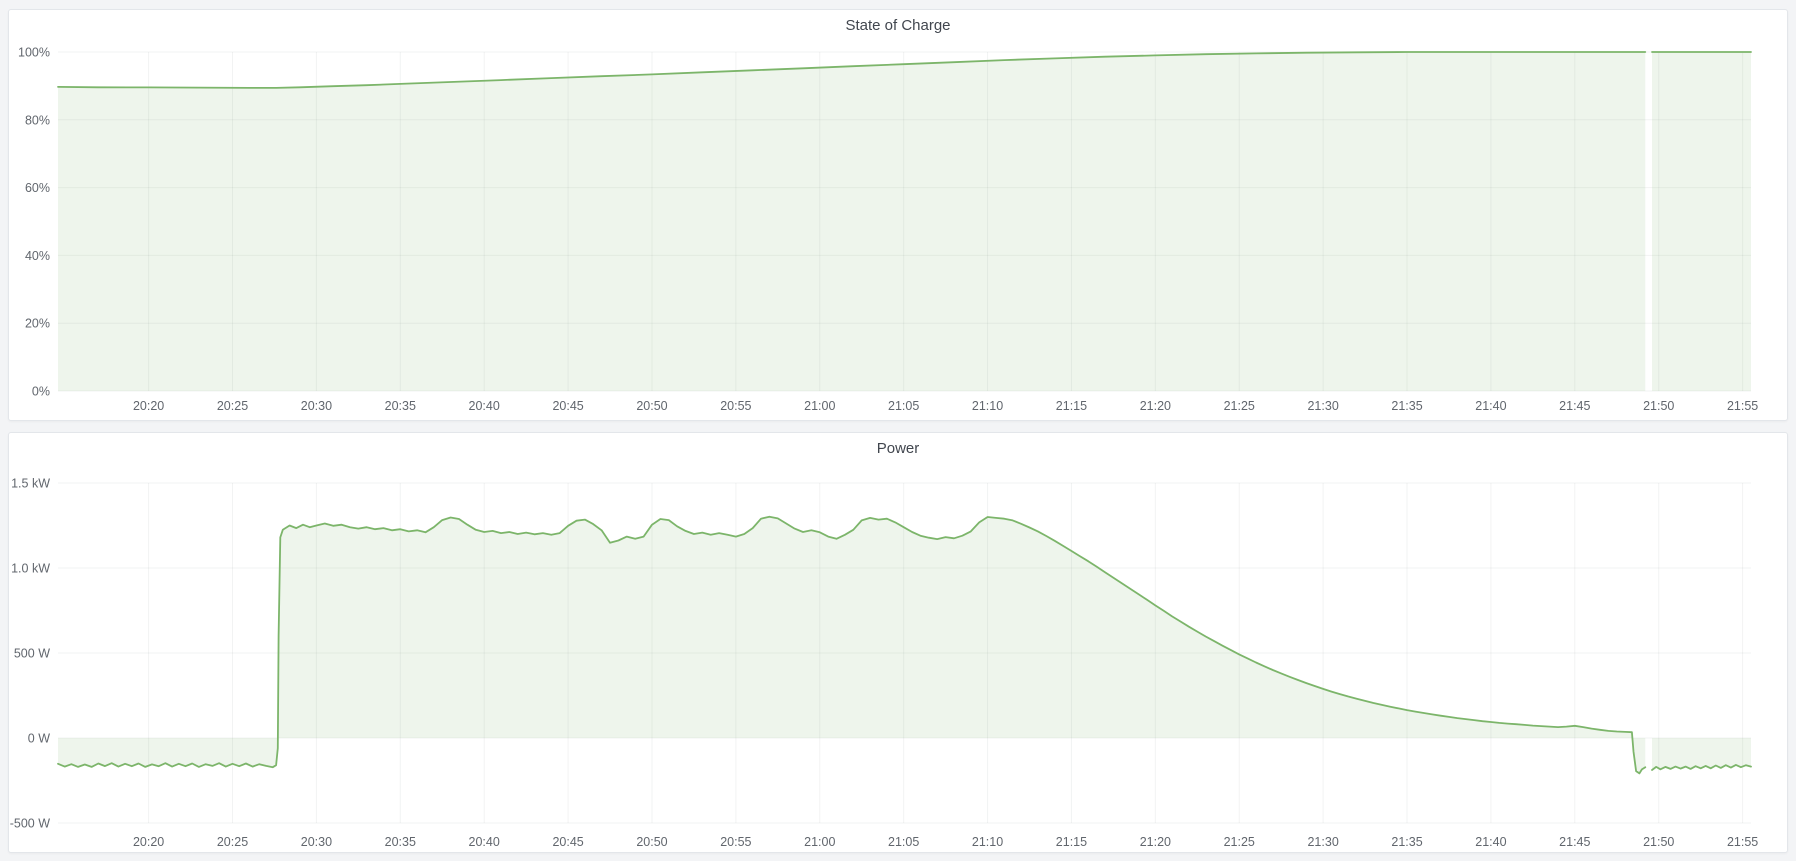 Image resolution: width=1796 pixels, height=861 pixels. I want to click on y-tick-label: -500 W, so click(30, 824).